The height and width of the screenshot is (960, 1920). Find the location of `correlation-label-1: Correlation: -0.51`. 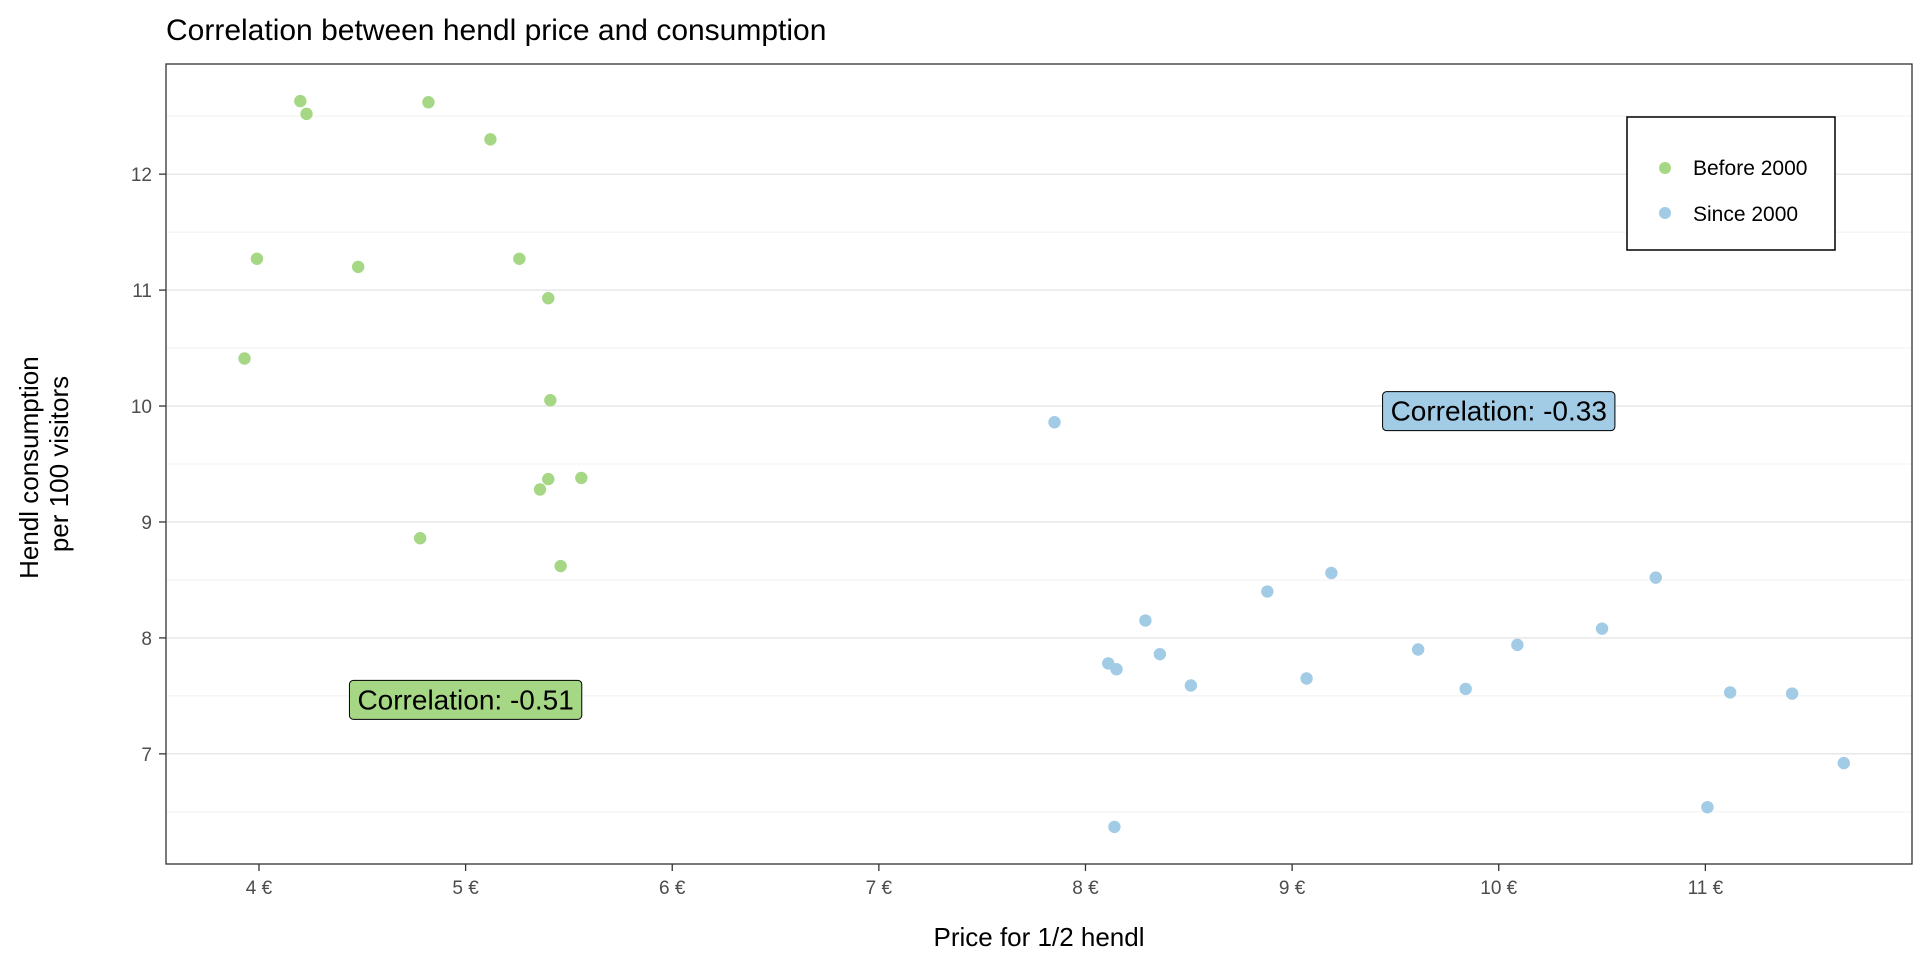

correlation-label-1: Correlation: -0.51 is located at coordinates (465, 699).